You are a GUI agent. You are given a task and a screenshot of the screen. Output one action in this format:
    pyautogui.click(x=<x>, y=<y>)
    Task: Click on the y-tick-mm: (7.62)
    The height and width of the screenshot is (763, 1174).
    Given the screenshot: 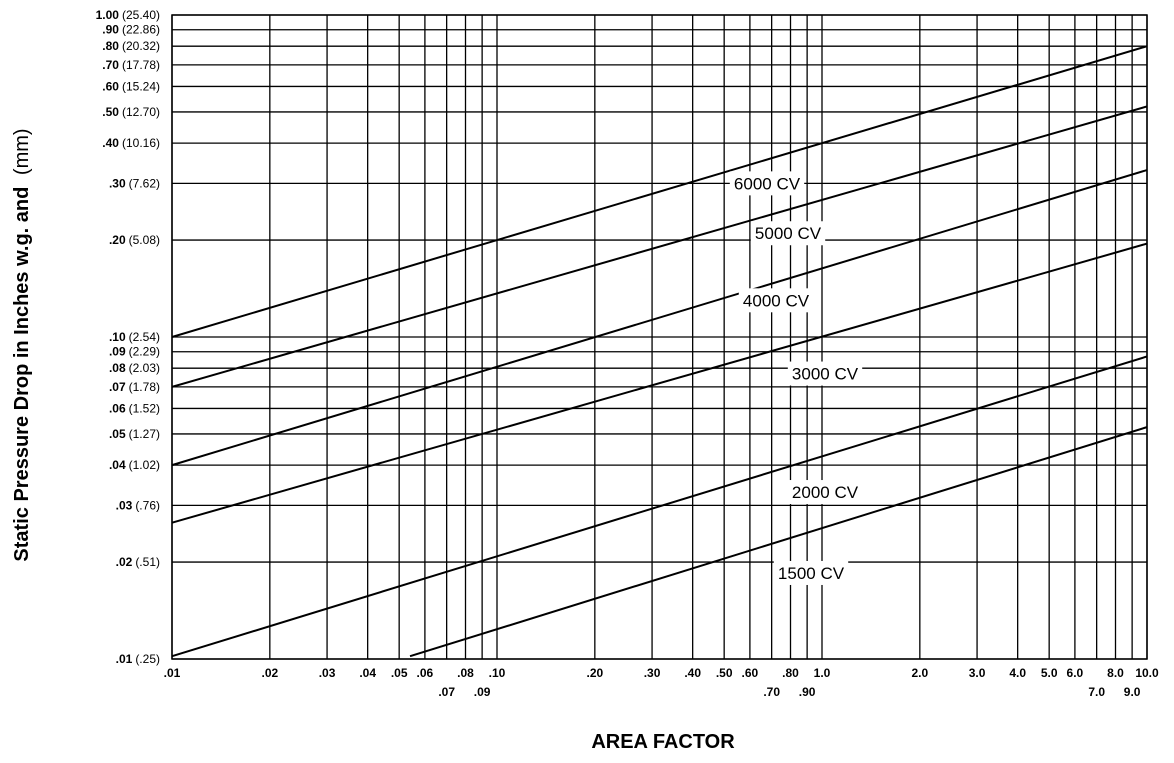 What is the action you would take?
    pyautogui.click(x=144, y=183)
    